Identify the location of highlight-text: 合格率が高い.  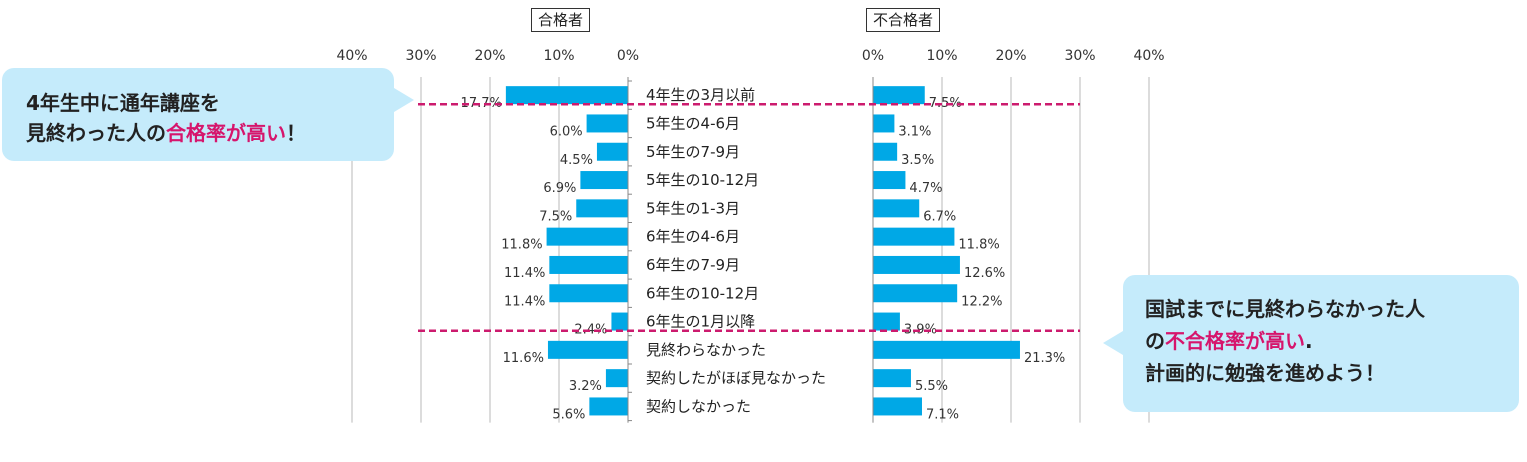
(226, 133).